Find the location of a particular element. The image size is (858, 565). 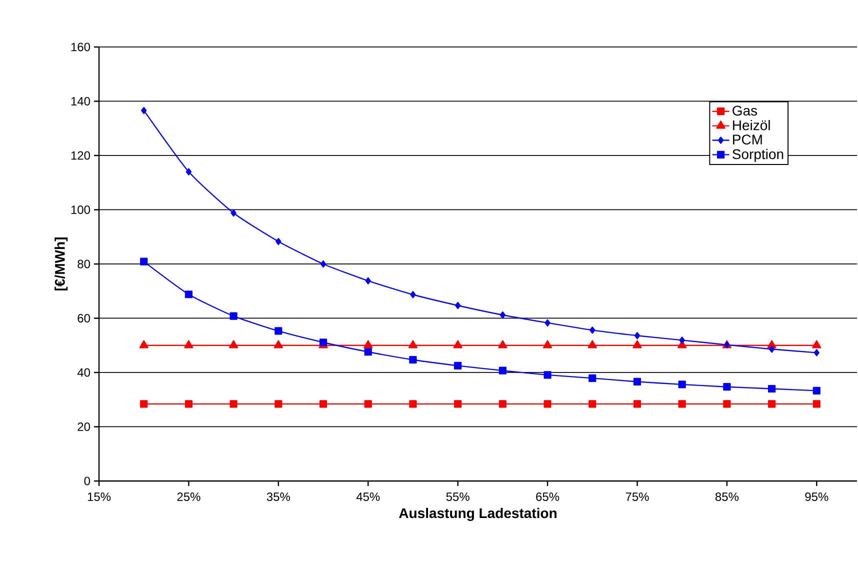

x-tick-label: 75% is located at coordinates (637, 496).